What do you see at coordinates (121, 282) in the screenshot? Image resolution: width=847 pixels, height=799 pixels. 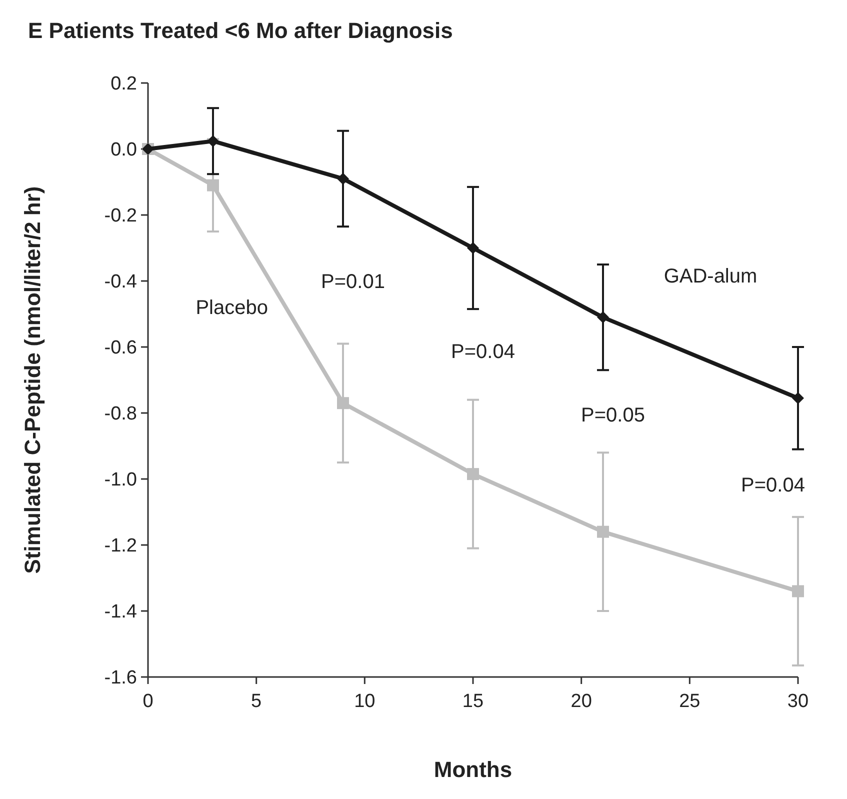 I see `y-tick-label: -0.4` at bounding box center [121, 282].